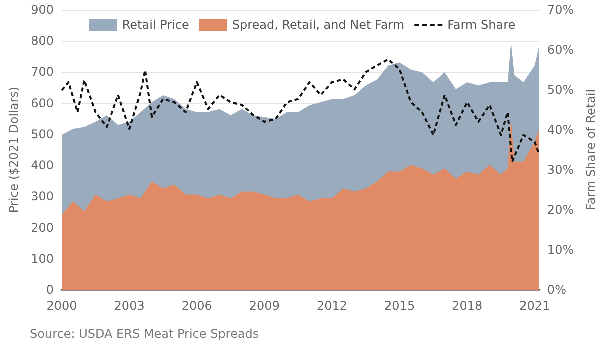  What do you see at coordinates (556, 290) in the screenshot?
I see `y2-tick-label: 0%` at bounding box center [556, 290].